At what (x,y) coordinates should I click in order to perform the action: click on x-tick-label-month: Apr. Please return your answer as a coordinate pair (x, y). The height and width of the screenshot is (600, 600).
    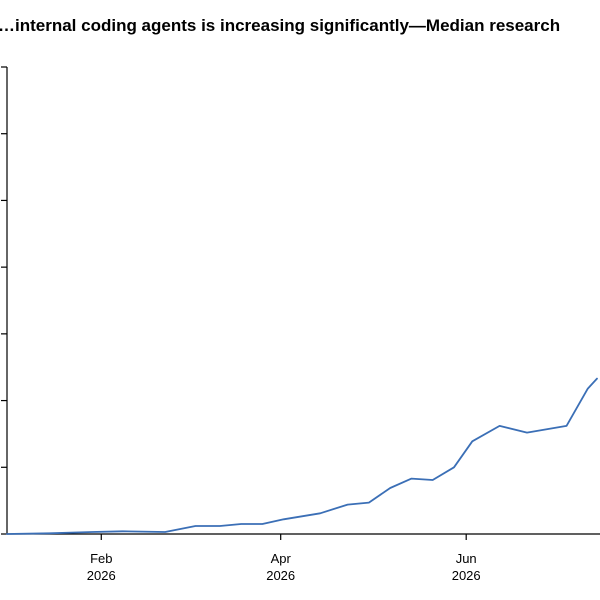
    Looking at the image, I should click on (281, 558).